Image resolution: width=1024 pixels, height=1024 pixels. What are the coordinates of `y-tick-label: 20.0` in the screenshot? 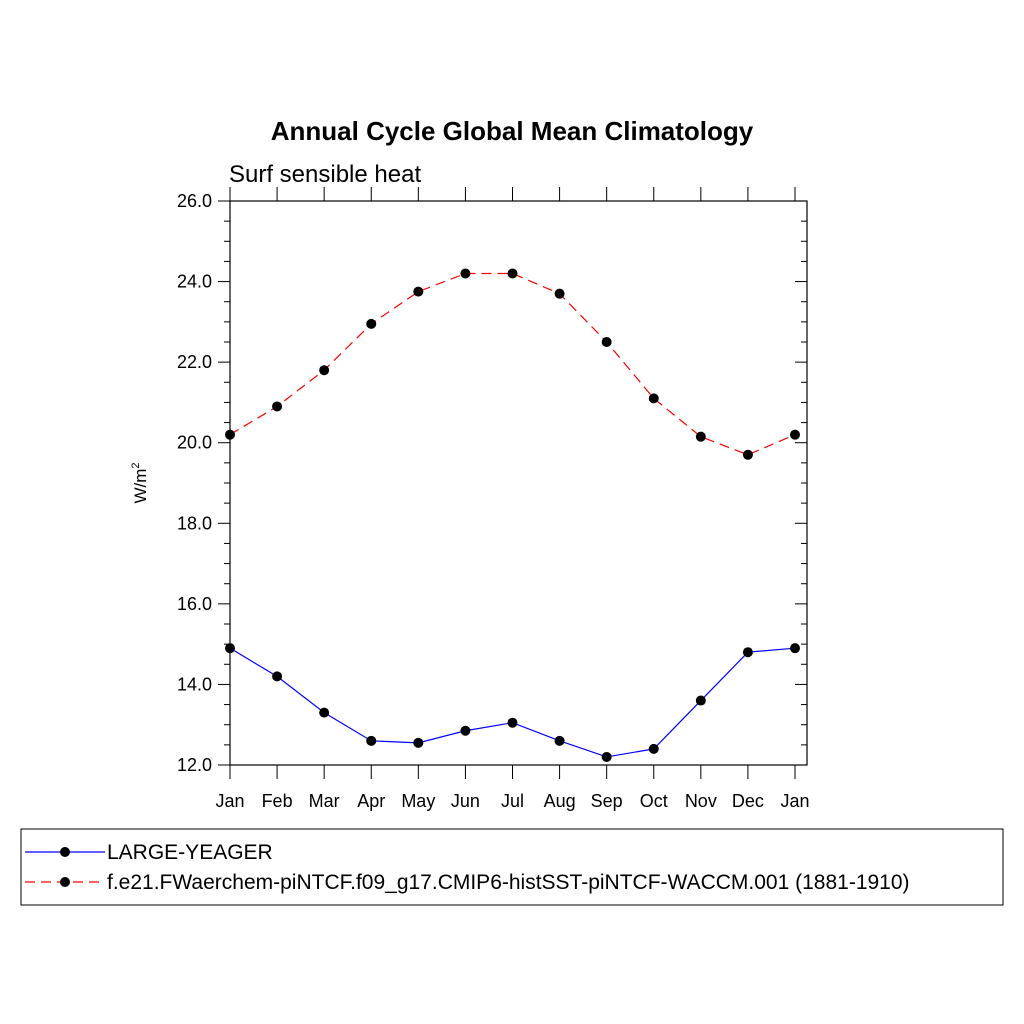 It's located at (194, 443).